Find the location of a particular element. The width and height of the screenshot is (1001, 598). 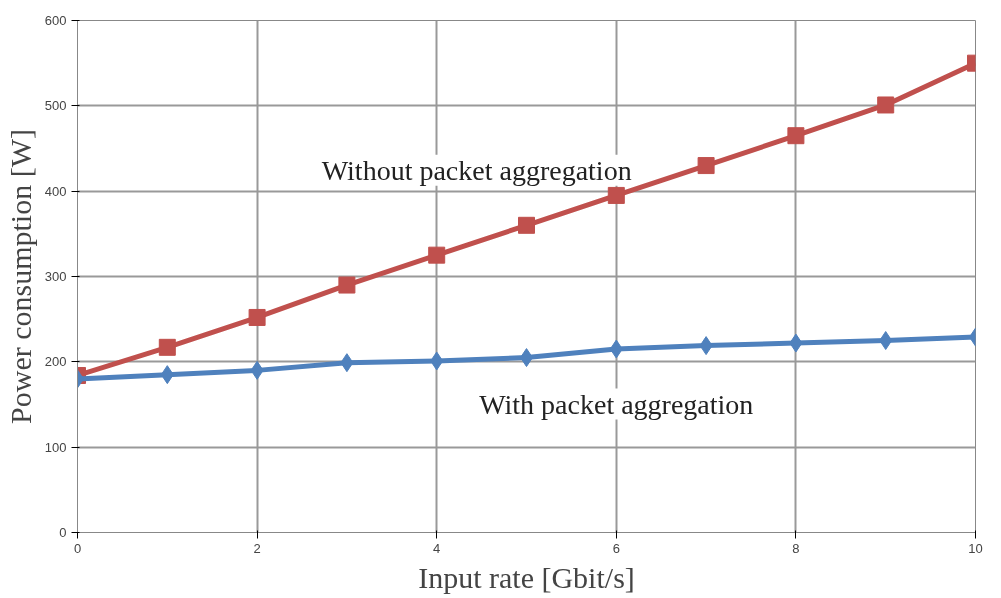

x-tick-label: 8 is located at coordinates (796, 548).